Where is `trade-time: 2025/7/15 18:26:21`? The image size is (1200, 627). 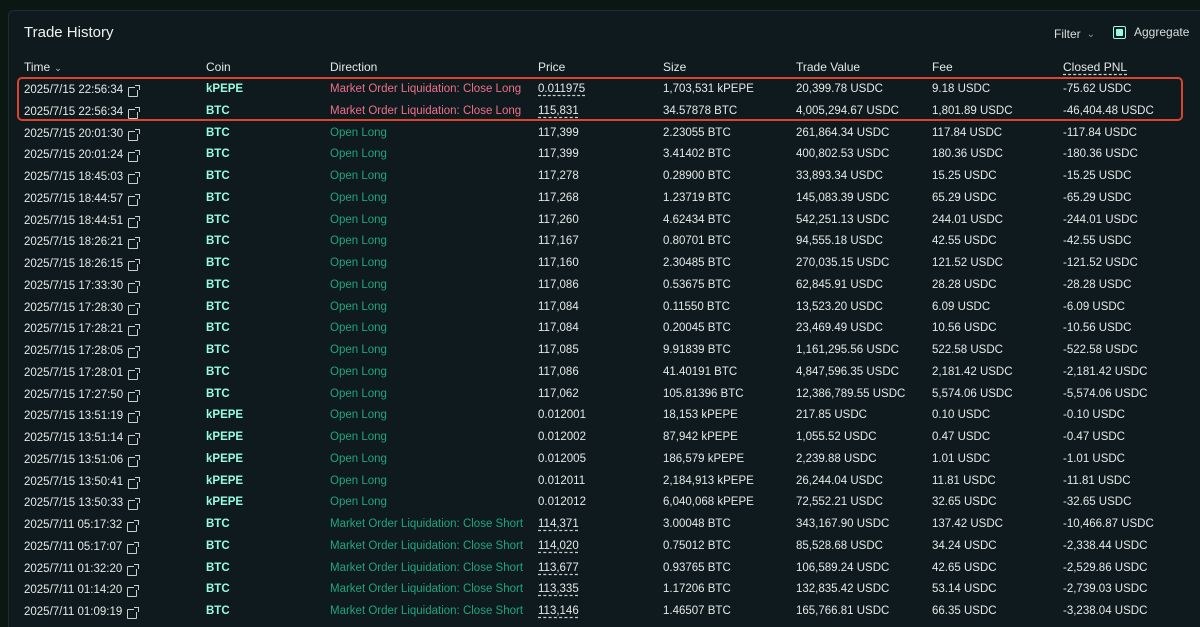 trade-time: 2025/7/15 18:26:21 is located at coordinates (82, 242).